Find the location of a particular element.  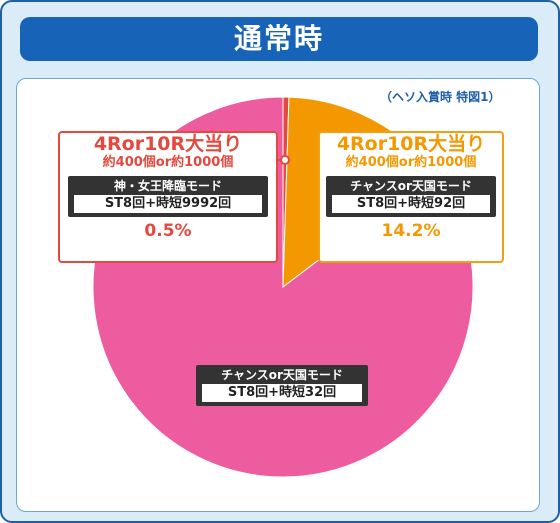

right-card-mode: チャンスor天国モード is located at coordinates (411, 186).